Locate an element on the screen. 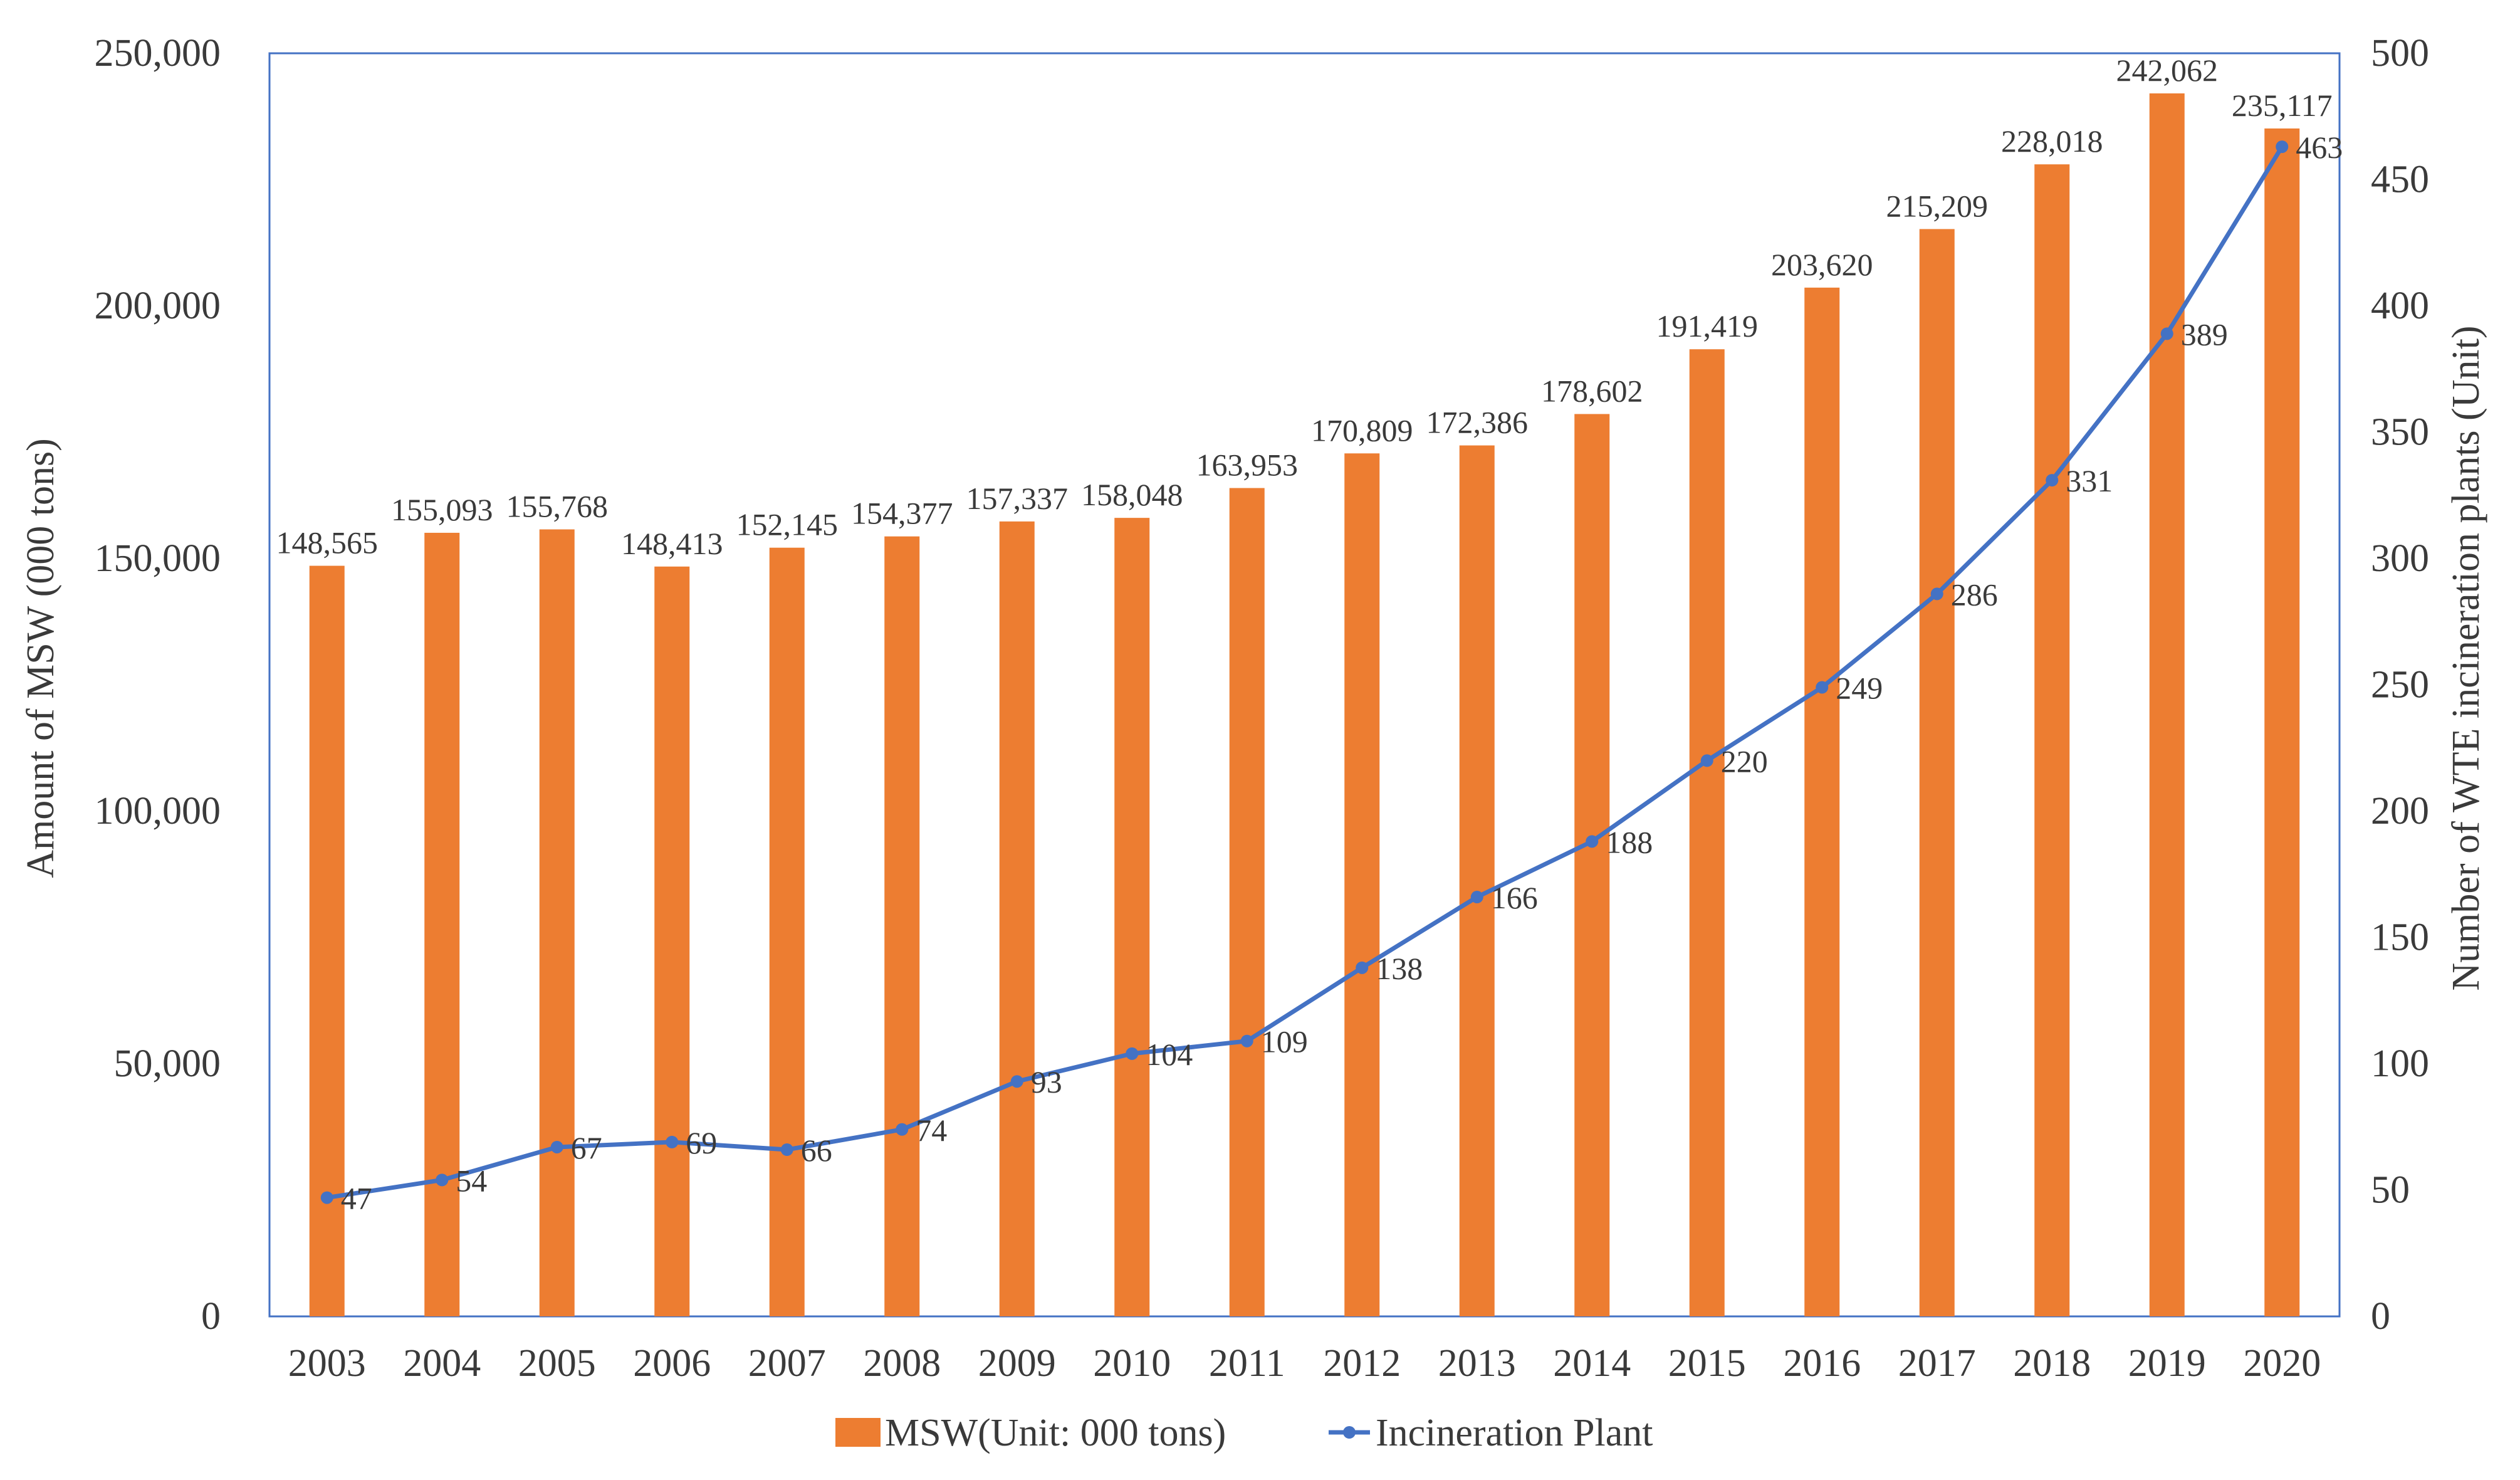 The width and height of the screenshot is (2520, 1480). y-tick-5: 250,000 is located at coordinates (158, 54).